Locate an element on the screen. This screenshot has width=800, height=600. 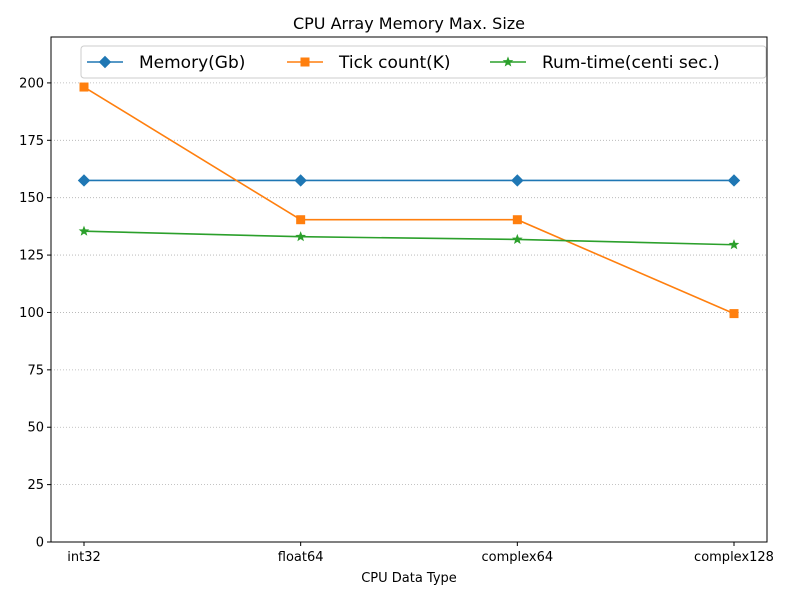
legend-label: Rum-time(centi sec.) is located at coordinates (631, 63).